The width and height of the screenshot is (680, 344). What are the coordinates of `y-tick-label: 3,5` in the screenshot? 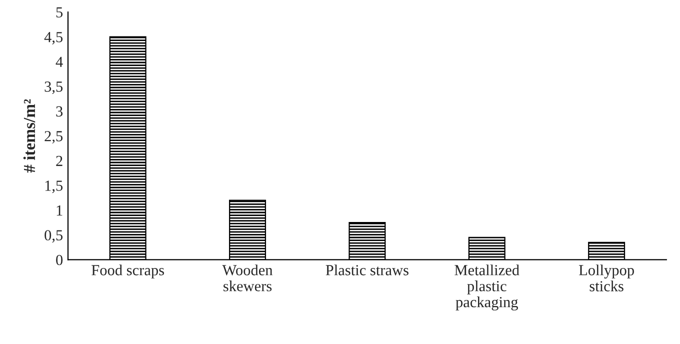 It's located at (53, 88).